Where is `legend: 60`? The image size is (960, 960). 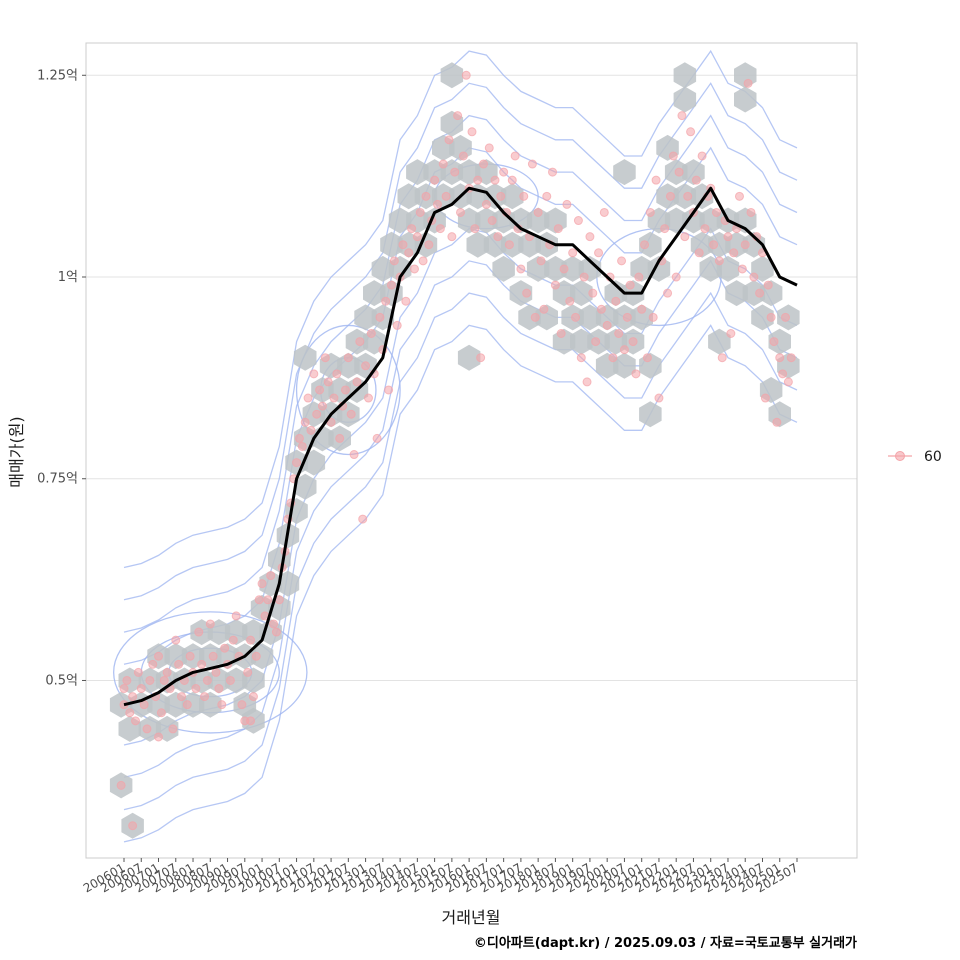
legend: 60 is located at coordinates (915, 457).